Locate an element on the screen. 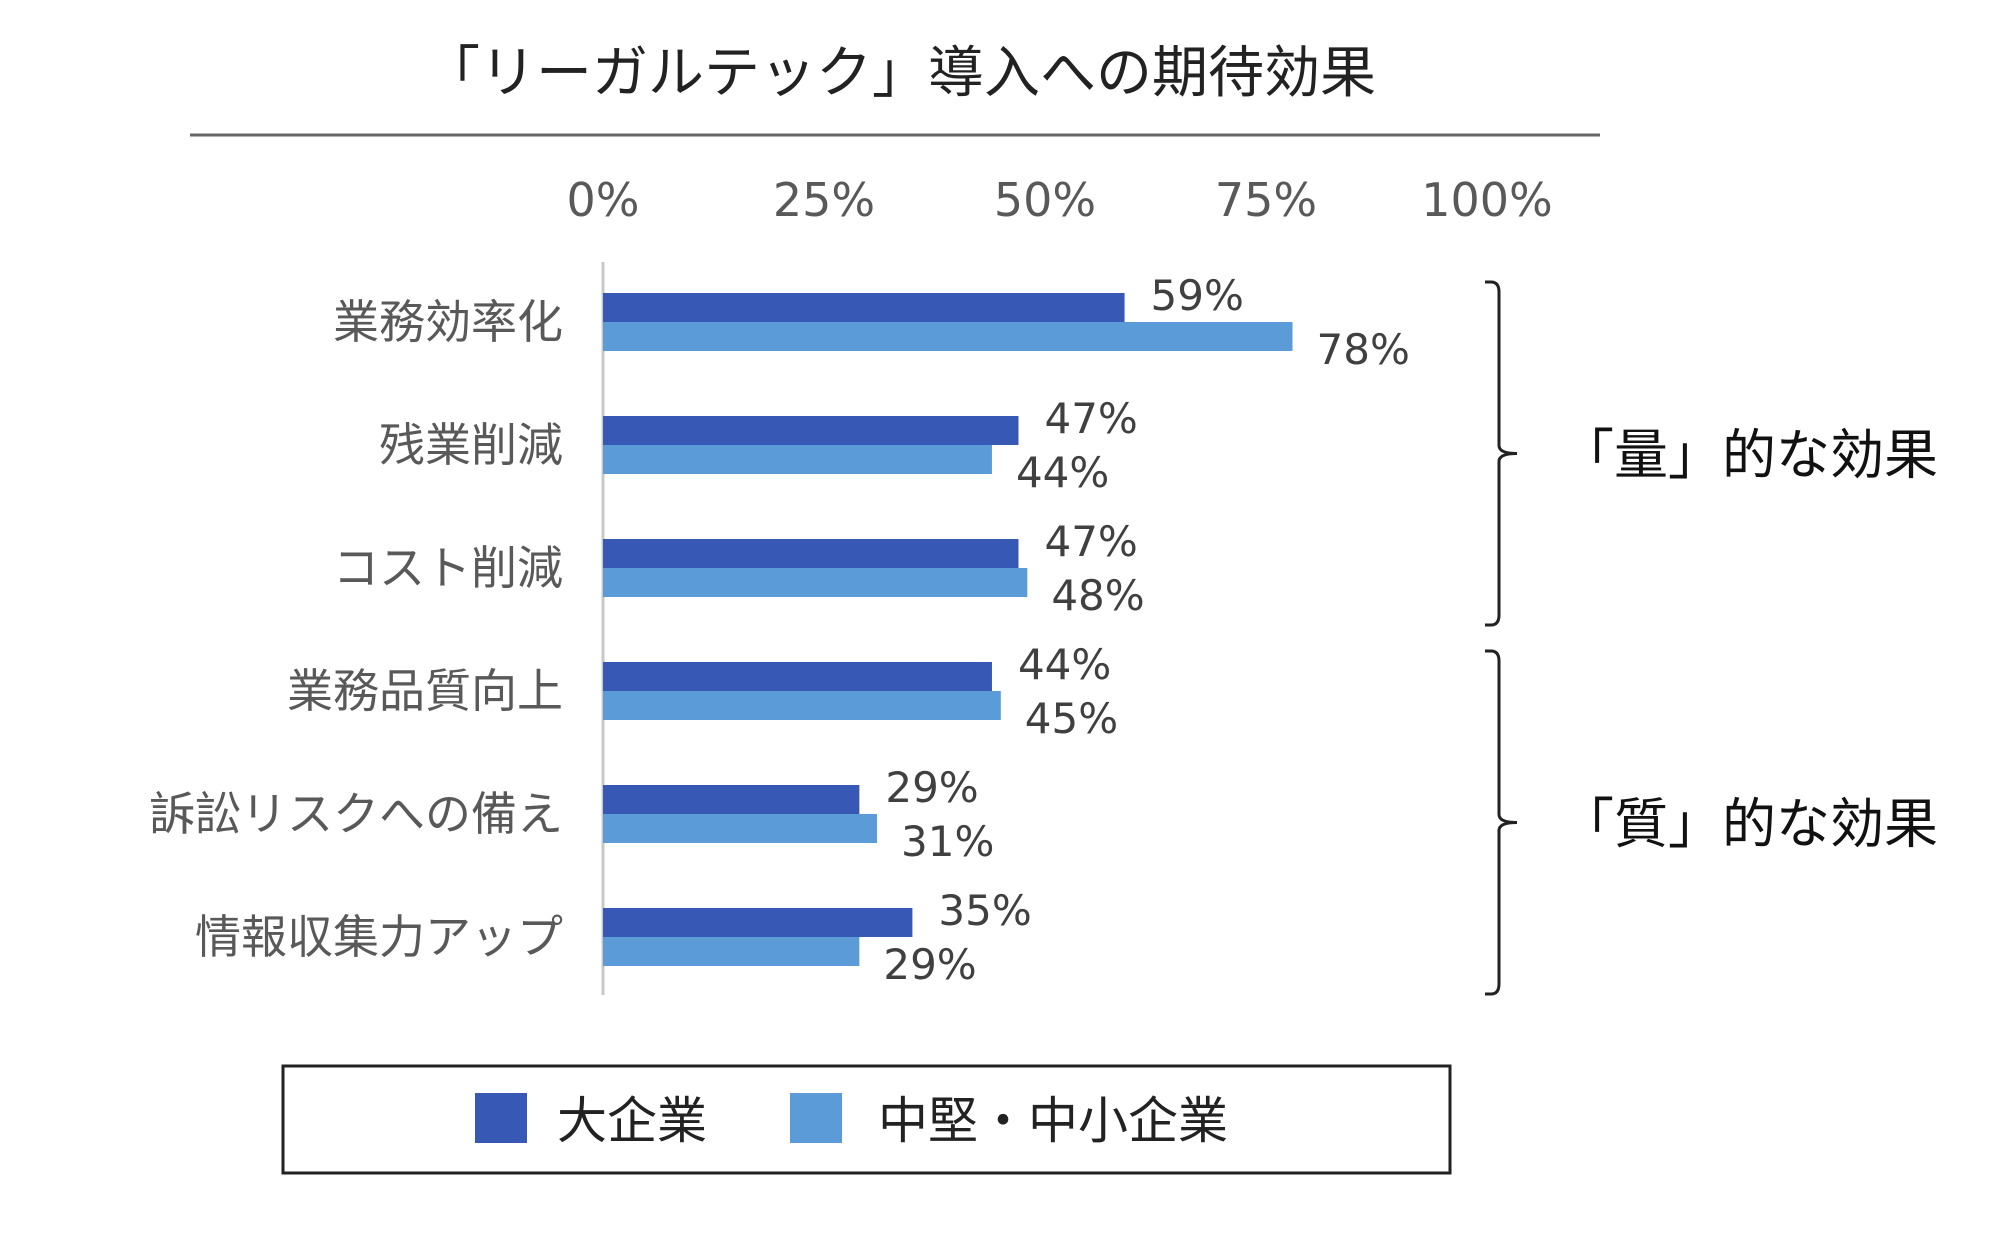 Image resolution: width=1999 pixels, height=1250 pixels. legend: 大企業 中堅・中小企業 is located at coordinates (866, 1119).